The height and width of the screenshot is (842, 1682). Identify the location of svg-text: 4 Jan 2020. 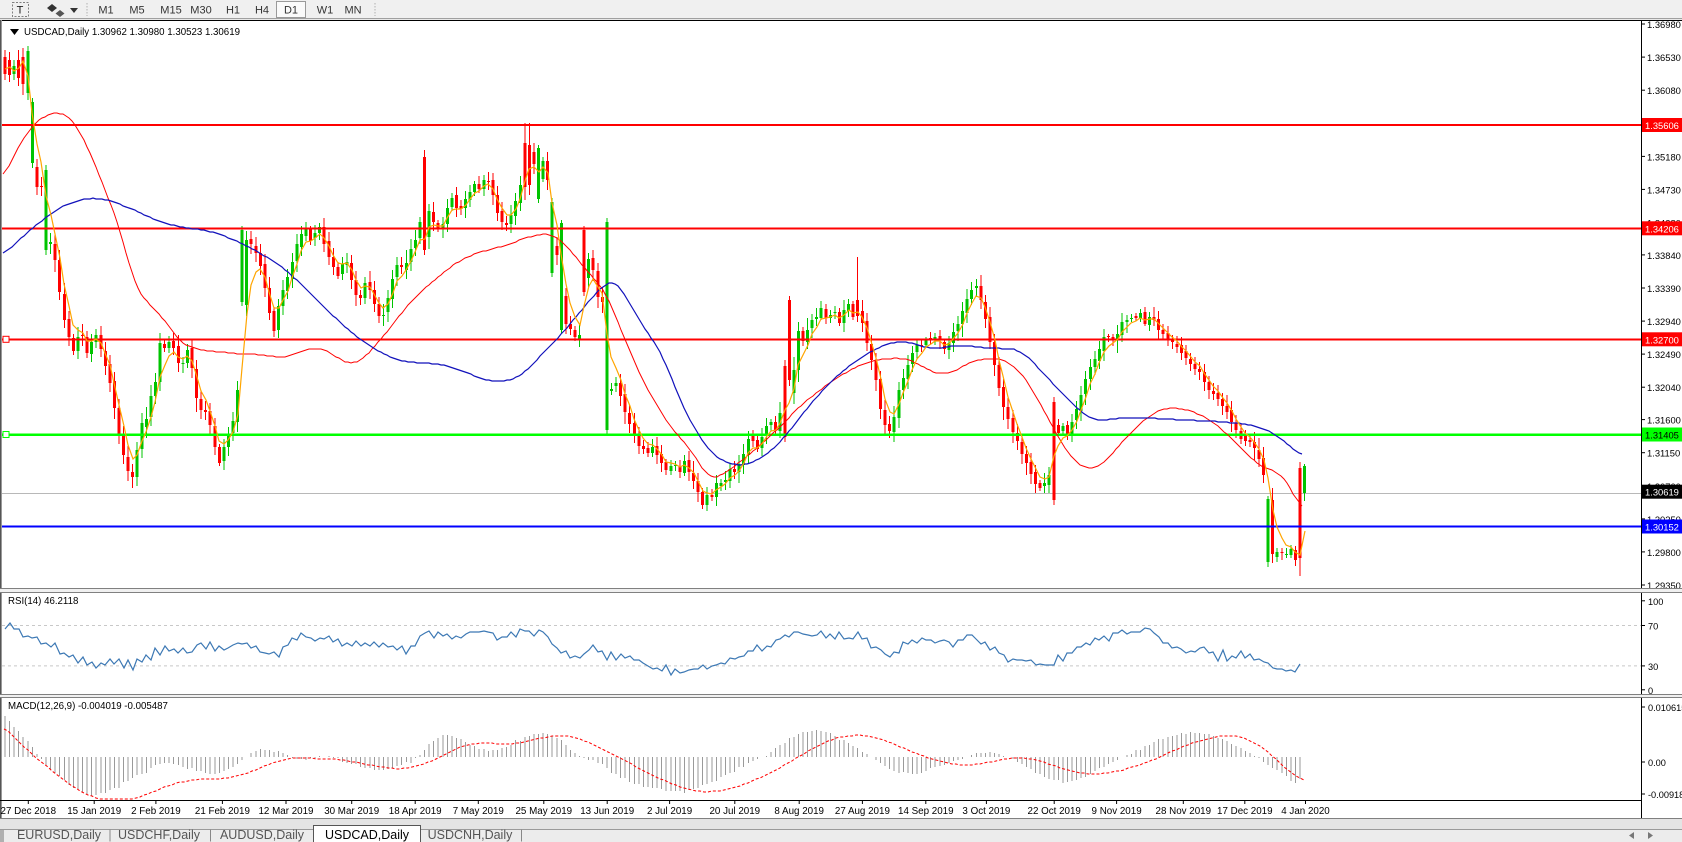
(1305, 811).